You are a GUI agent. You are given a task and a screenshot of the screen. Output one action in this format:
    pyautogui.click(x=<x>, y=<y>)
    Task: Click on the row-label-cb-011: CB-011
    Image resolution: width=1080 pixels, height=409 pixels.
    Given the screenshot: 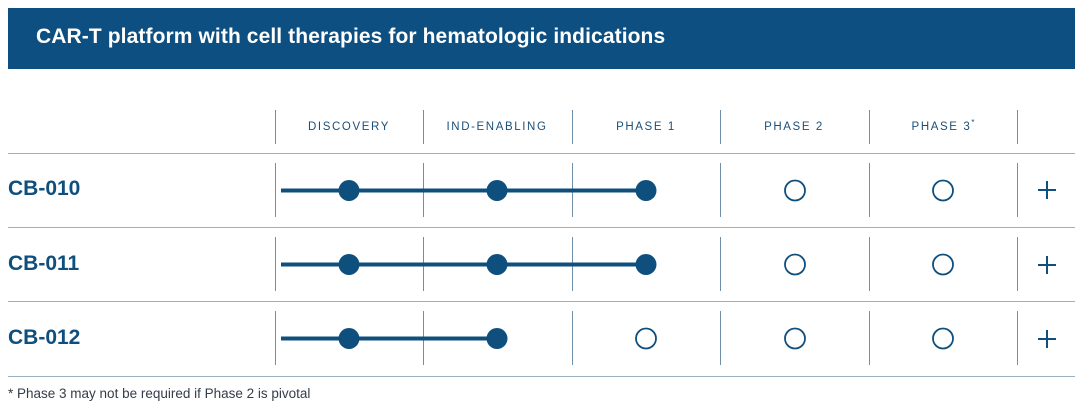 What is the action you would take?
    pyautogui.click(x=44, y=263)
    